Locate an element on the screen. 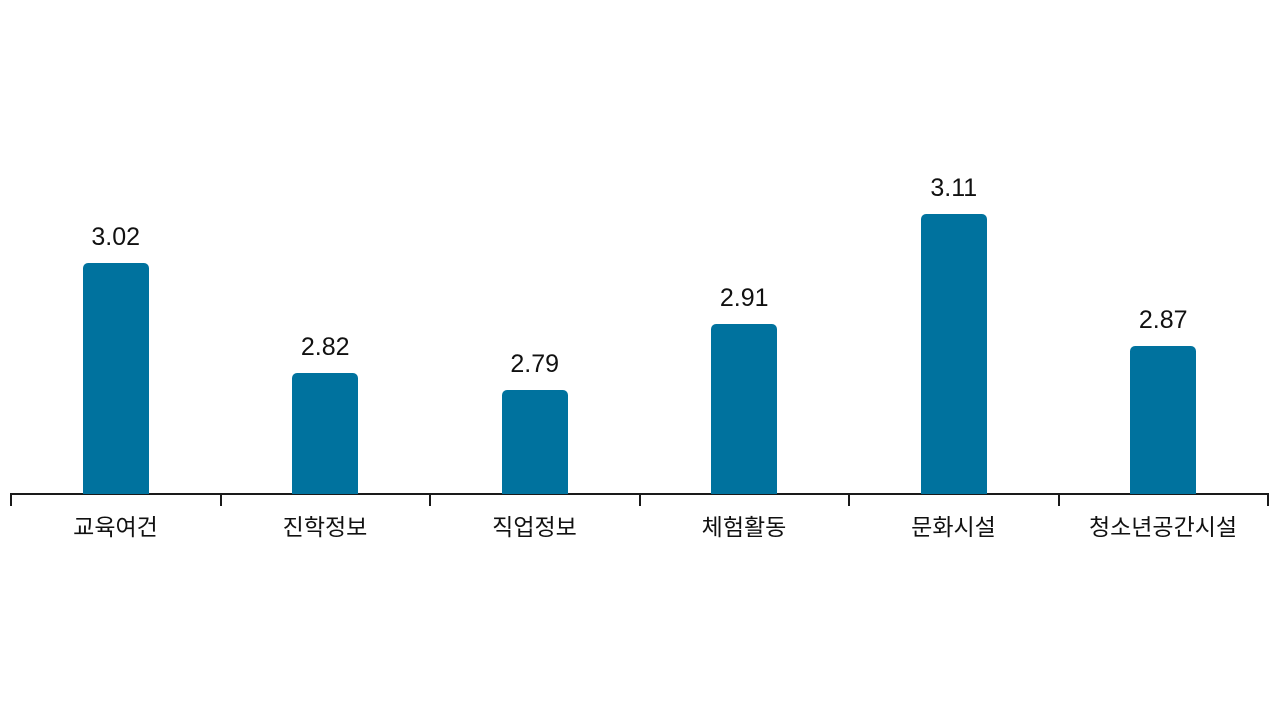  value-label: 2.87 is located at coordinates (1163, 319).